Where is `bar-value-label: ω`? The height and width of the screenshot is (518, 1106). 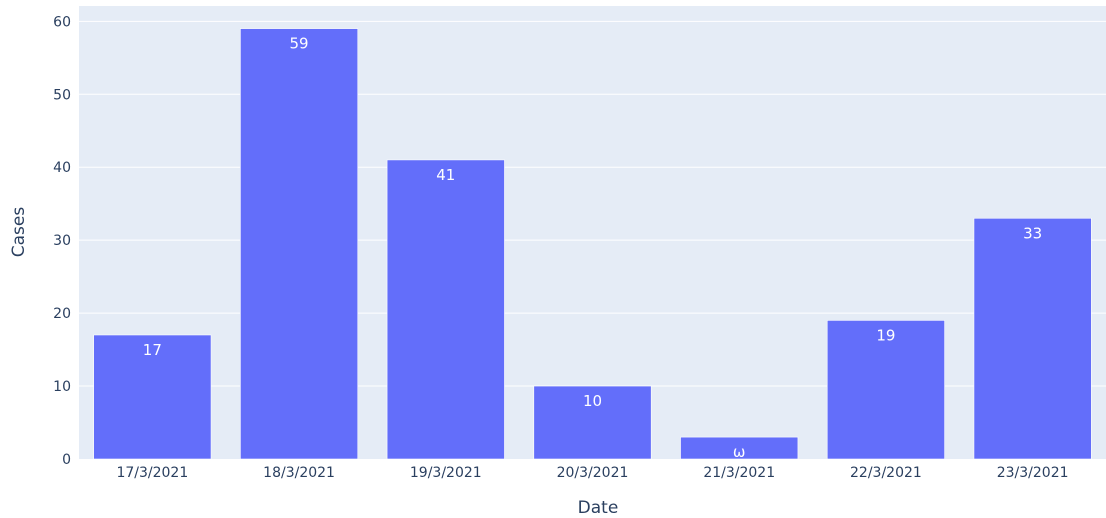 bar-value-label: ω is located at coordinates (739, 452).